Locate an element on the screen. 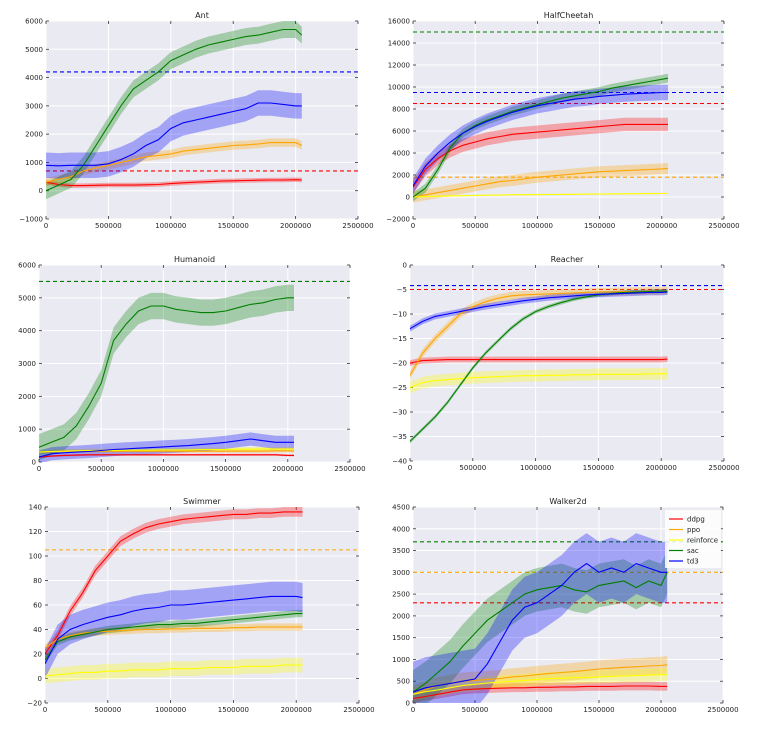 This screenshot has height=732, width=761. chart-title: Humanoid is located at coordinates (194, 259).